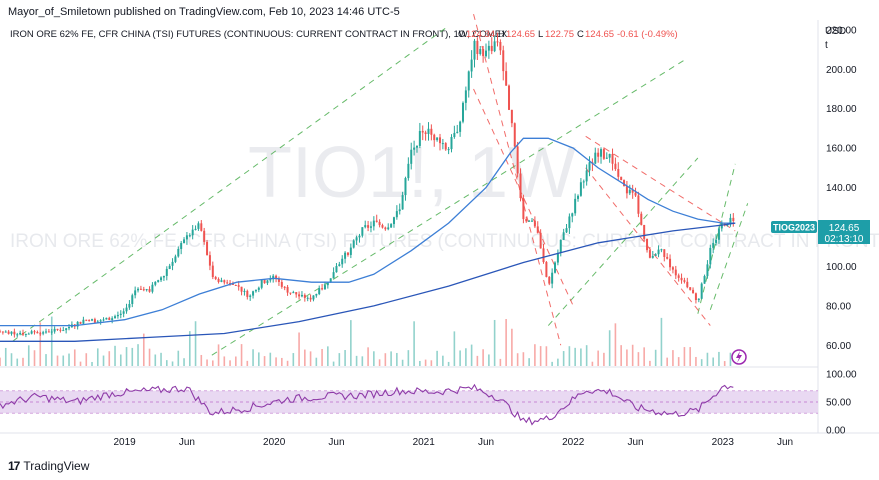 The image size is (879, 480). Describe the element at coordinates (461, 34) in the screenshot. I see `legend-o-label: O` at that location.